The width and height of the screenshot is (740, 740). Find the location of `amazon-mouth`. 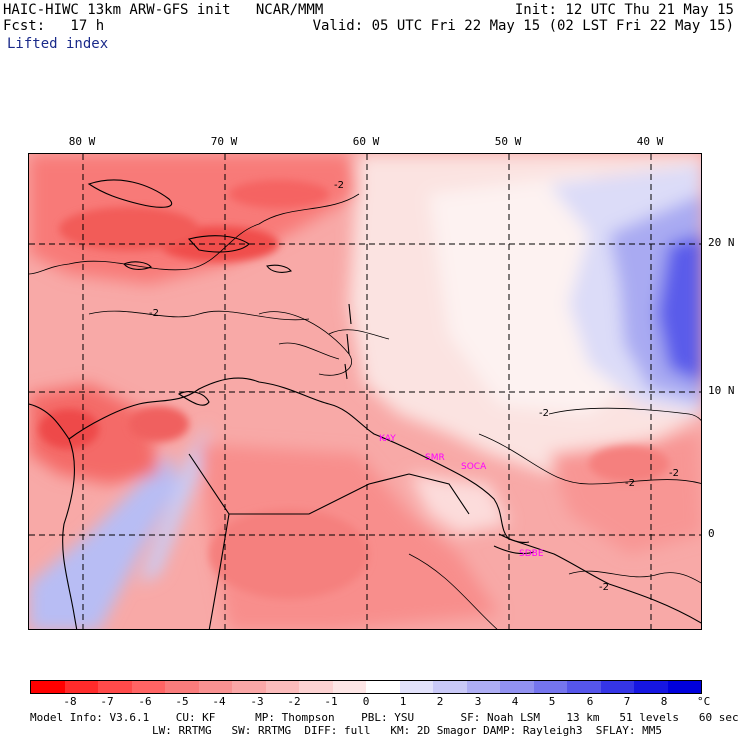

amazon-mouth is located at coordinates (514, 544).